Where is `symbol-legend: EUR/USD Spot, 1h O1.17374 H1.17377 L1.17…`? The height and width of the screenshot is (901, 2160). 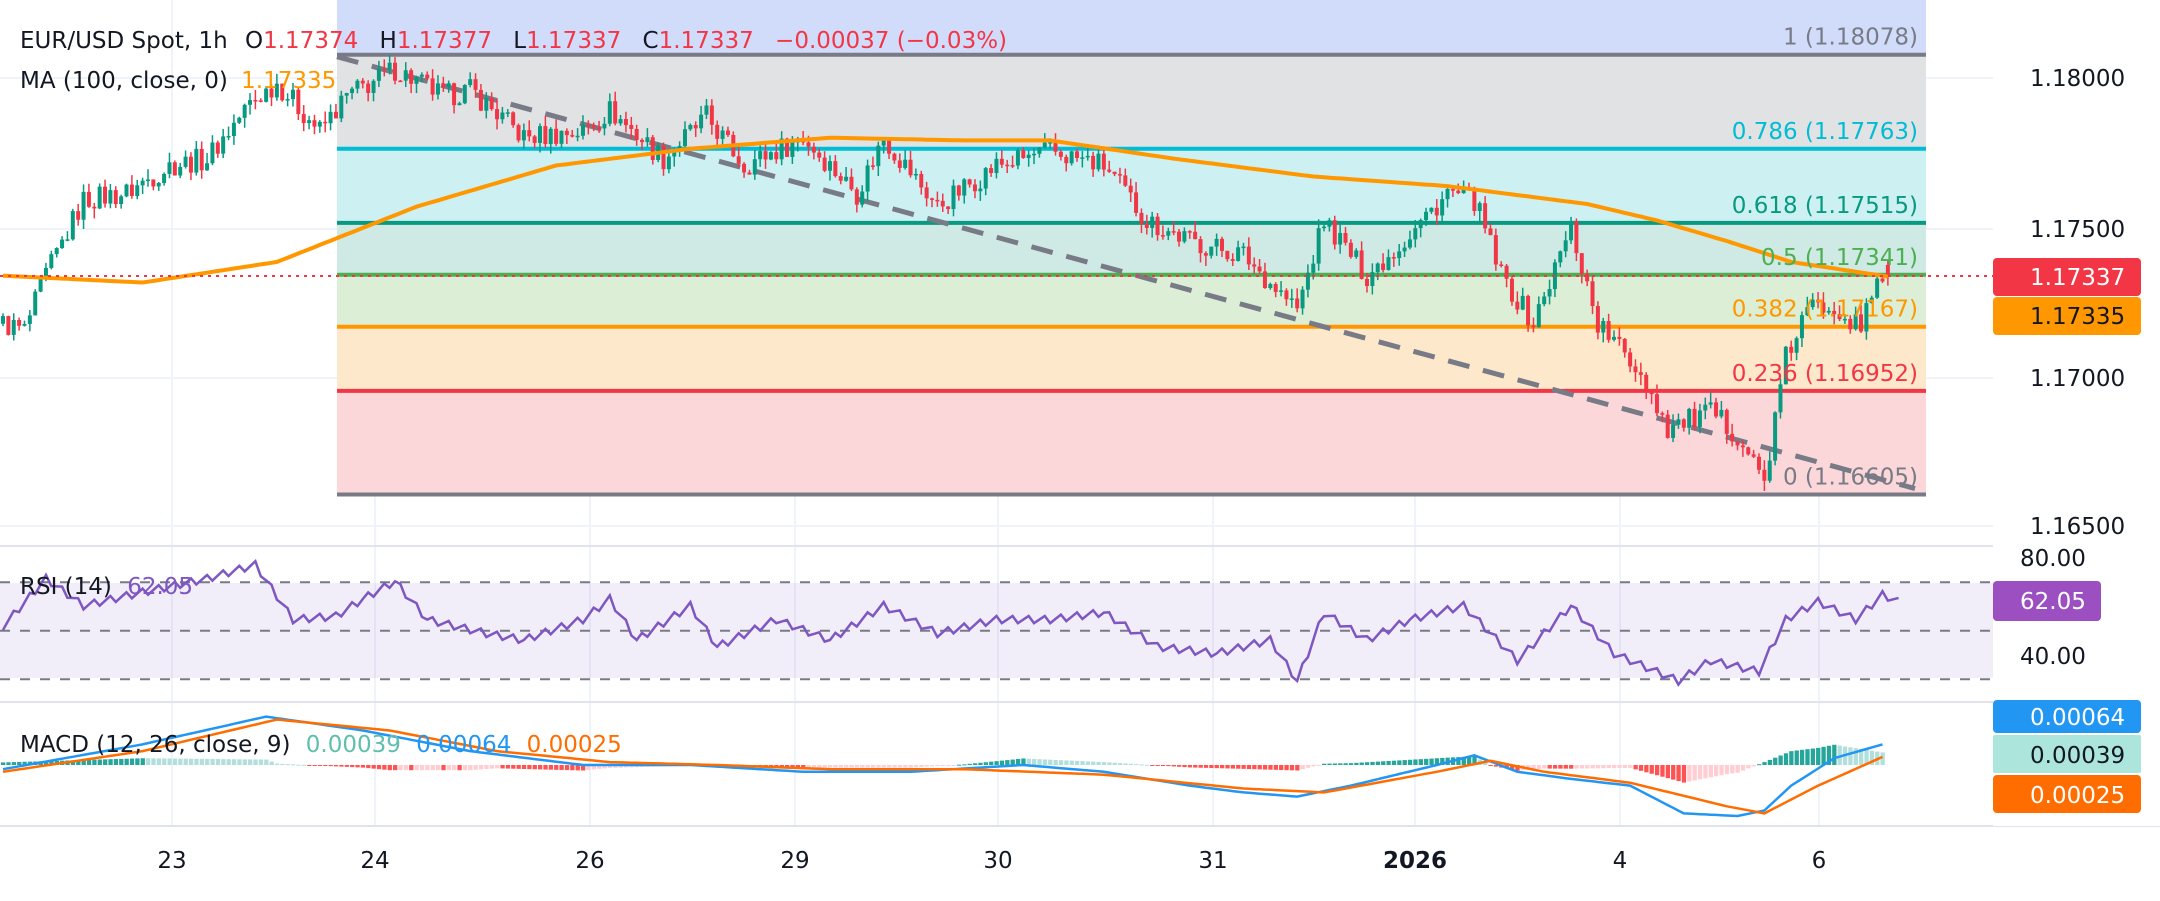 symbol-legend: EUR/USD Spot, 1h O1.17374 H1.17377 L1.17… is located at coordinates (513, 41).